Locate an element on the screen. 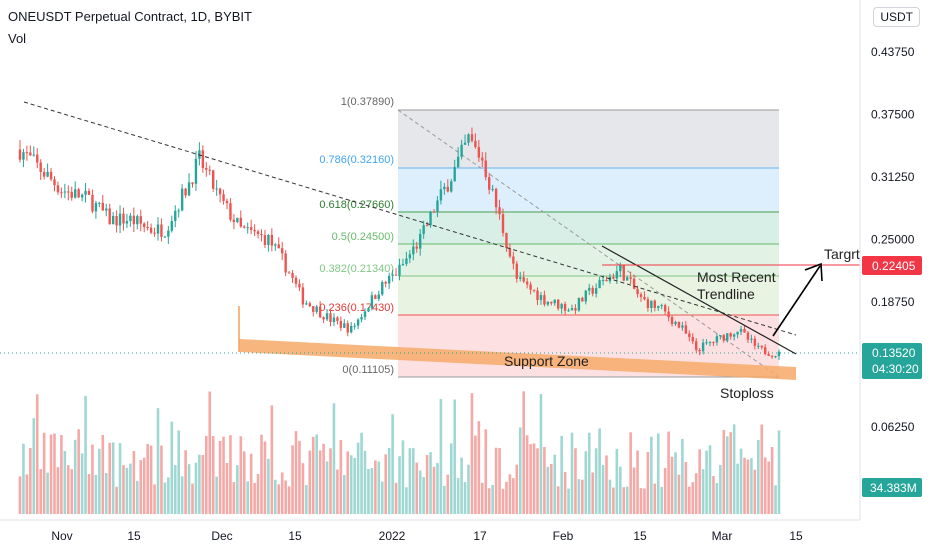 The image size is (932, 550). trendline-label-line1: Most Recent is located at coordinates (736, 277).